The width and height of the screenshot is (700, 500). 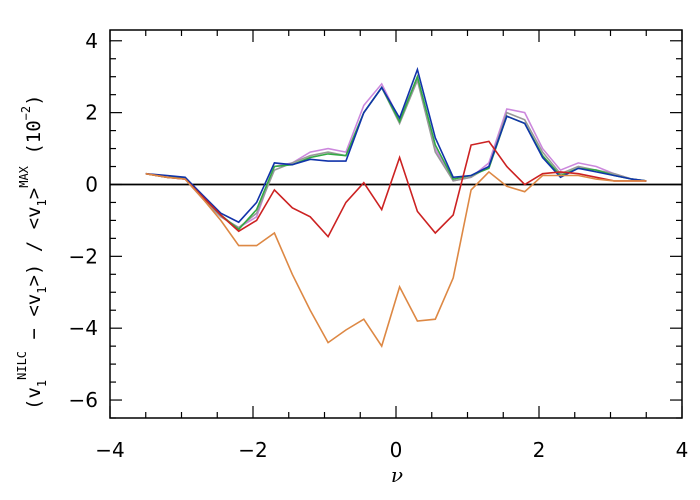 What do you see at coordinates (83, 256) in the screenshot?
I see `y-tick-label: −2` at bounding box center [83, 256].